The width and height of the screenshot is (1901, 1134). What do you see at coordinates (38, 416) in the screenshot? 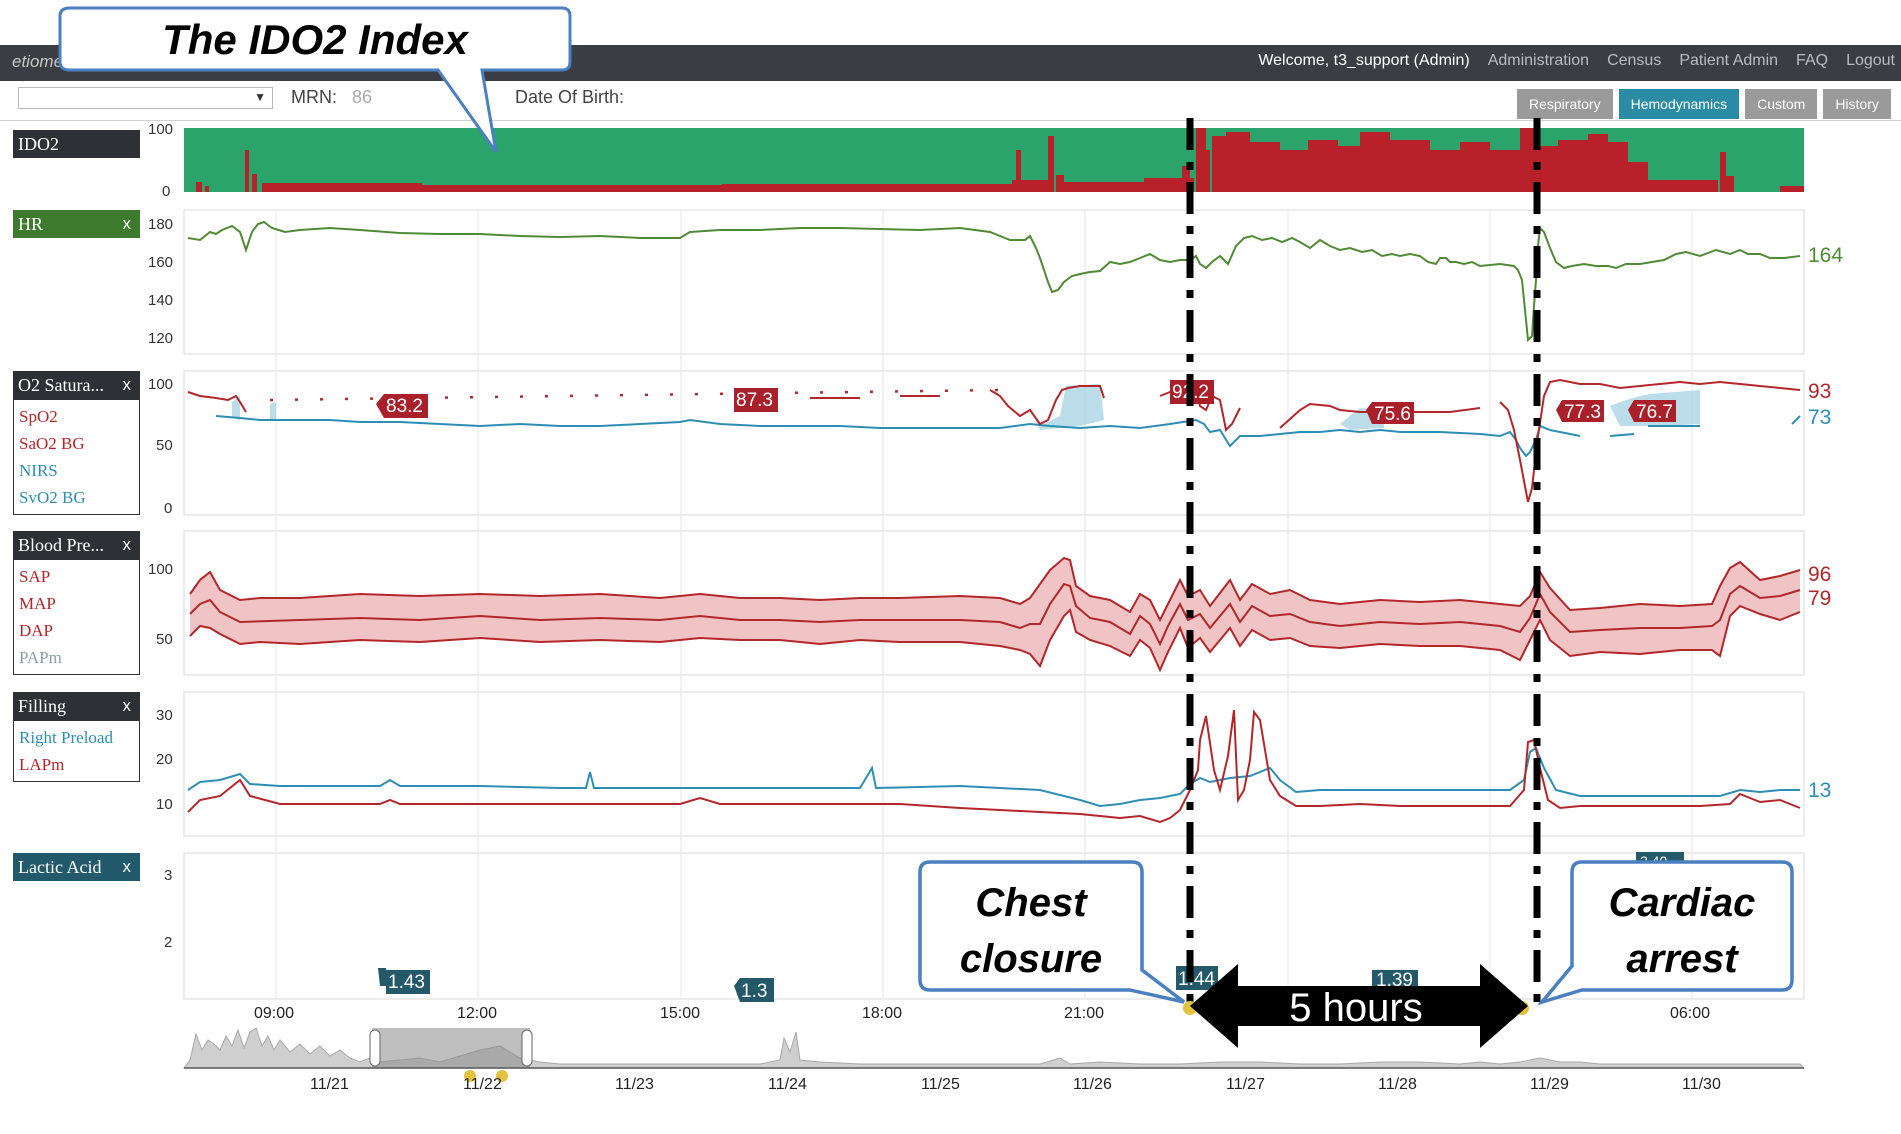
I see `legend-spo2: SpO2` at bounding box center [38, 416].